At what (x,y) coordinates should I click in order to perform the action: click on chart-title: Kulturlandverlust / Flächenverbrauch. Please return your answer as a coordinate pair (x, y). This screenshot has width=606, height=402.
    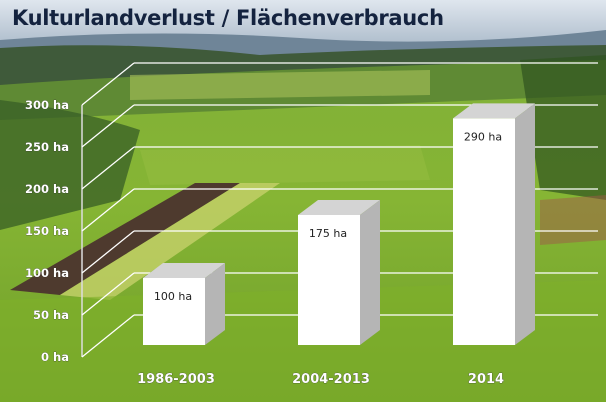
    Looking at the image, I should click on (228, 18).